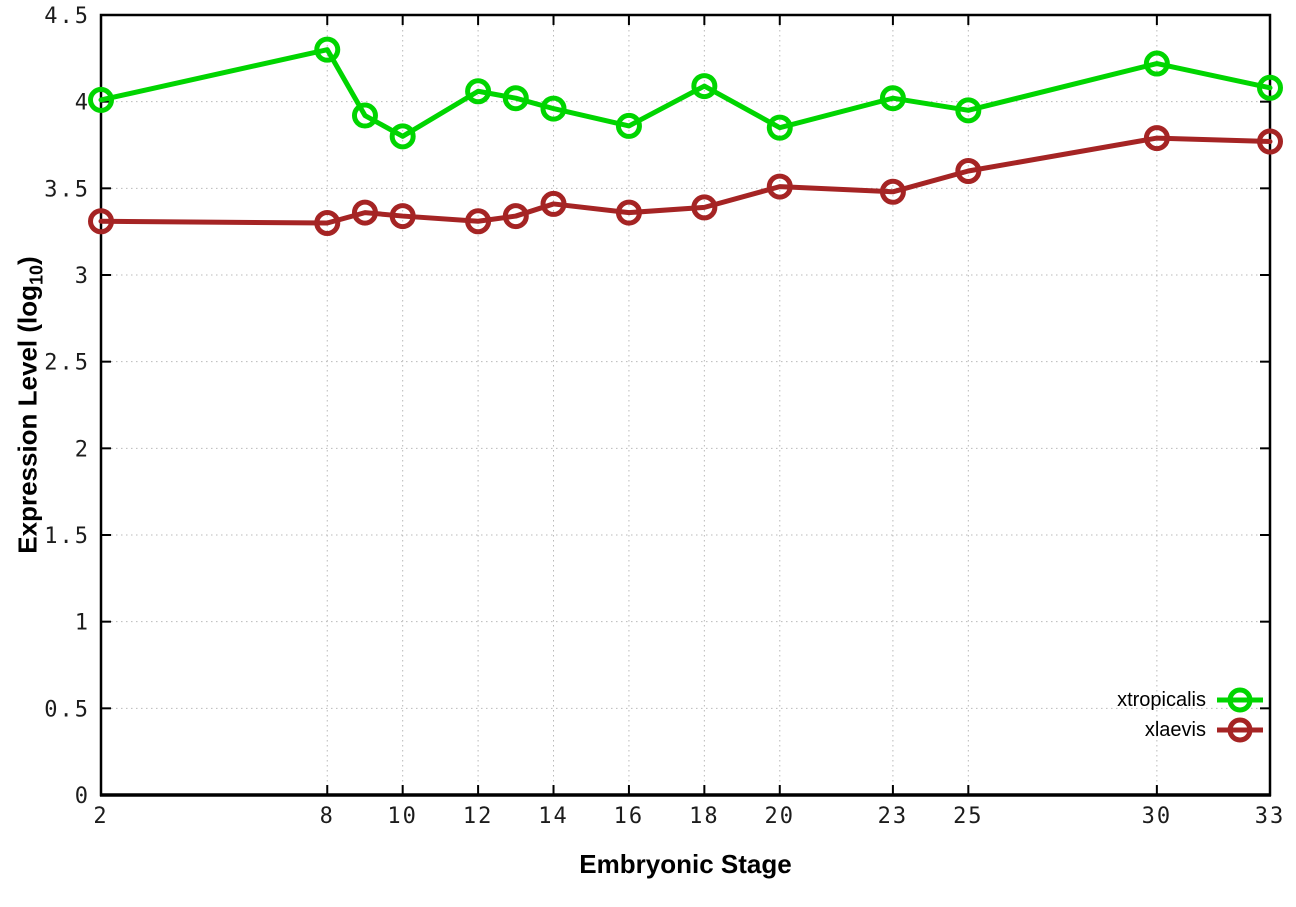  I want to click on legend: xtropicalis xlaevis, so click(1190, 715).